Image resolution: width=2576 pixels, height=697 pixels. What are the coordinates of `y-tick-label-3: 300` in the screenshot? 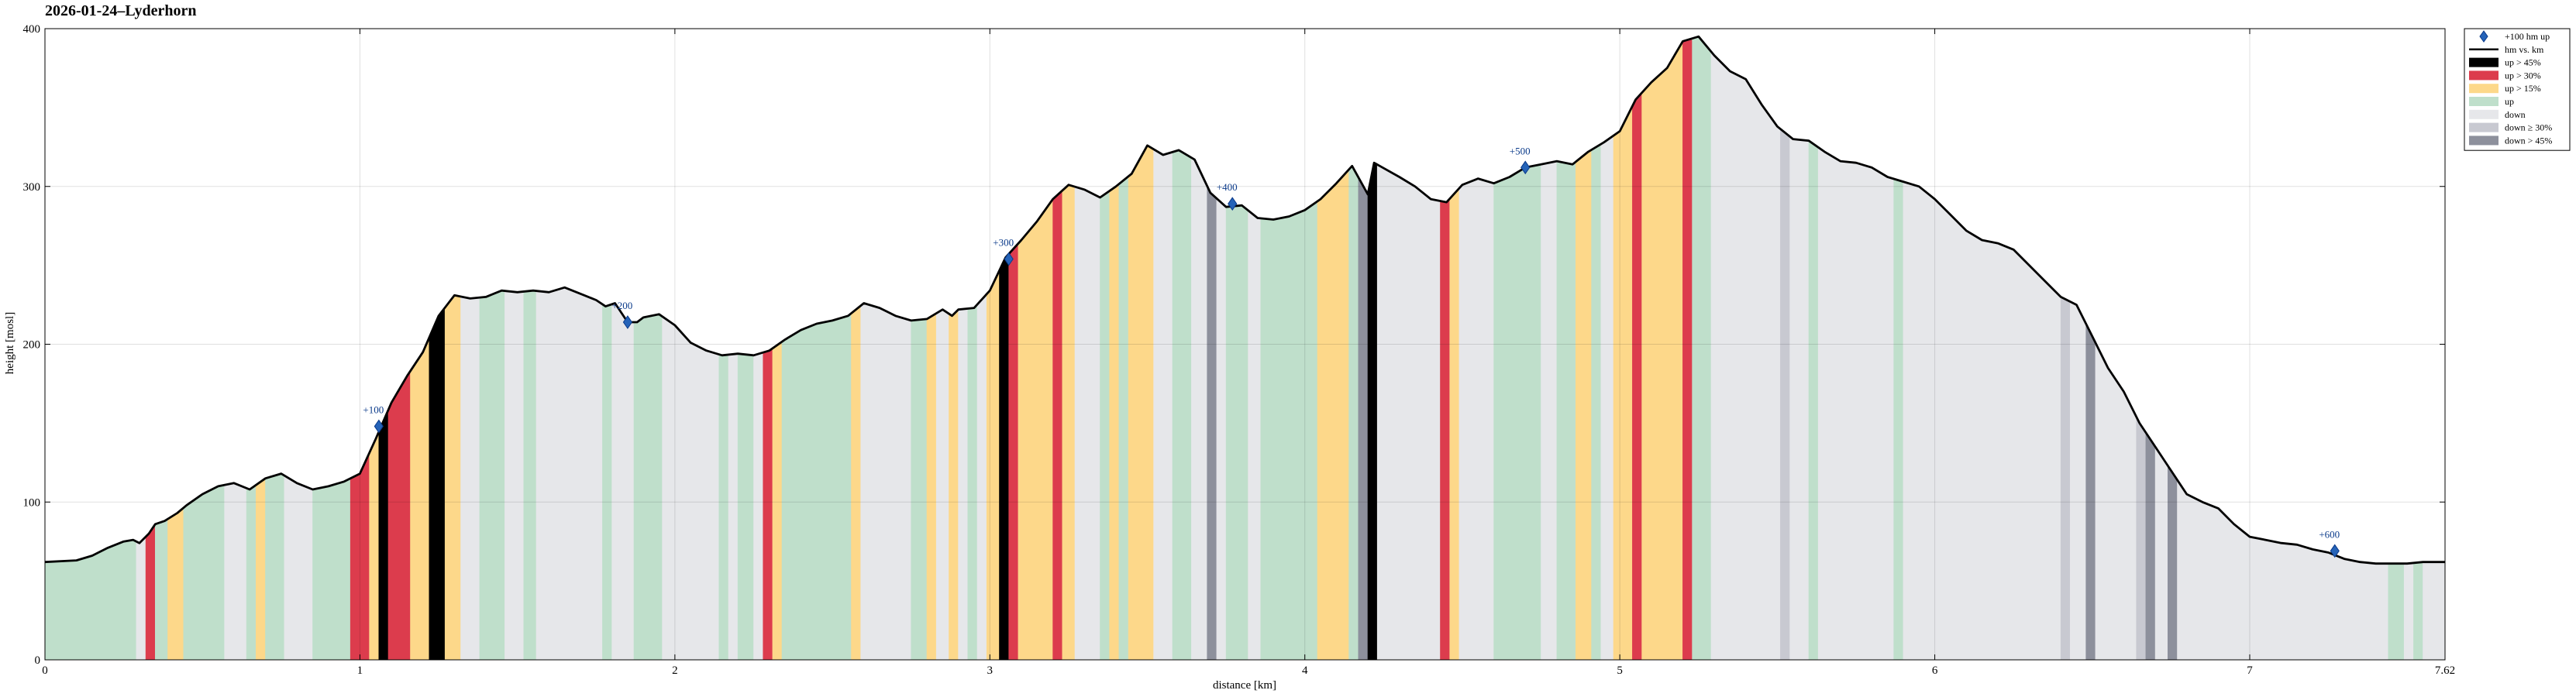 It's located at (32, 188).